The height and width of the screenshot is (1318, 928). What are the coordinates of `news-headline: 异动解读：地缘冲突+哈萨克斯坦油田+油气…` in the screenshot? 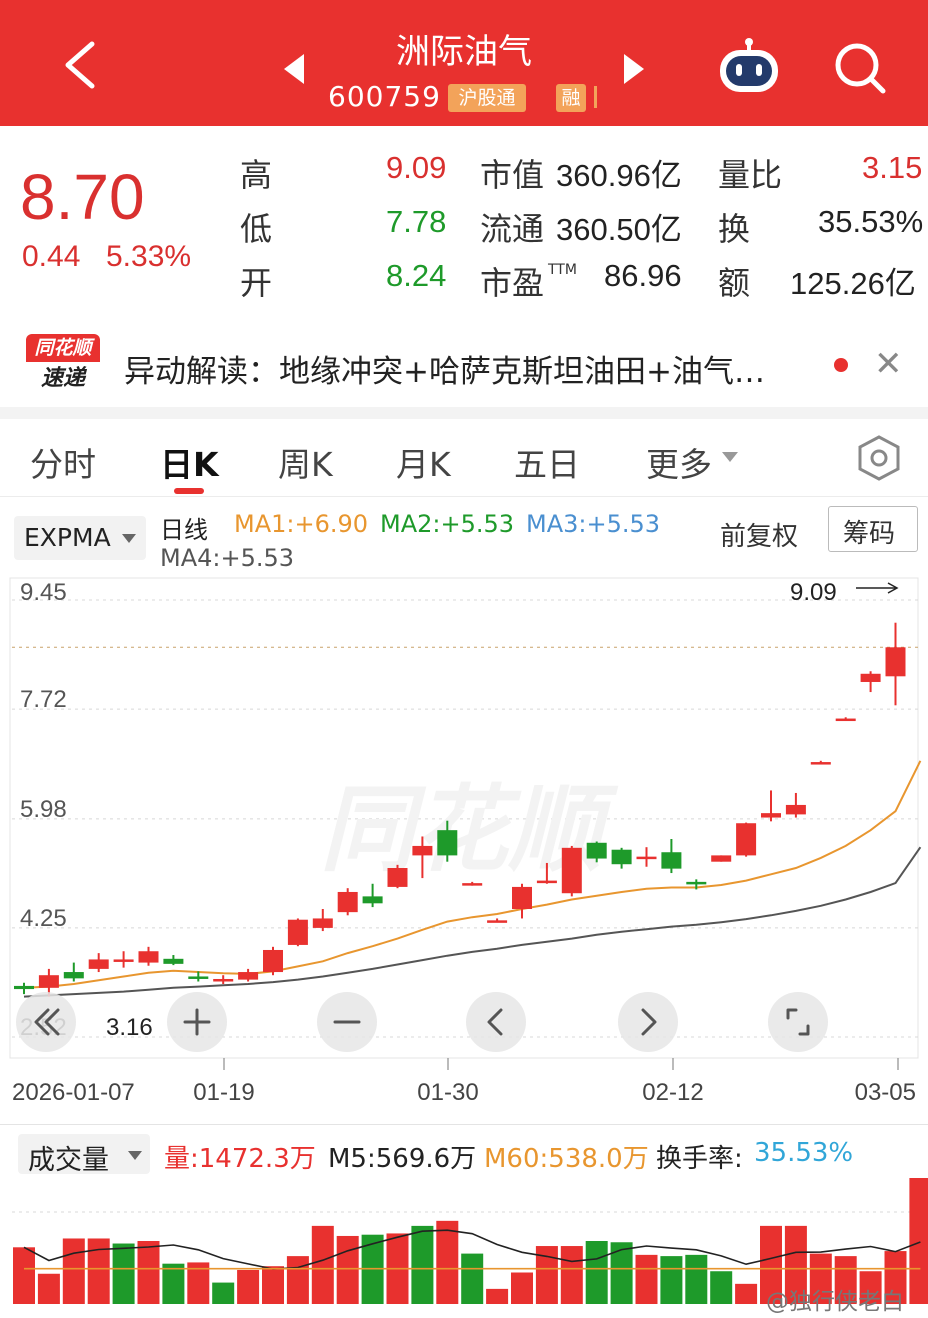 It's located at (444, 372).